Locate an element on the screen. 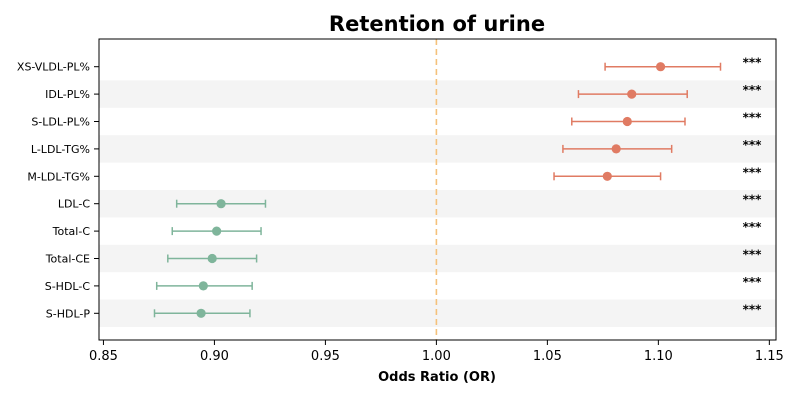 This screenshot has height=400, width=800. y-tick-label: S-HDL-C is located at coordinates (68, 286).